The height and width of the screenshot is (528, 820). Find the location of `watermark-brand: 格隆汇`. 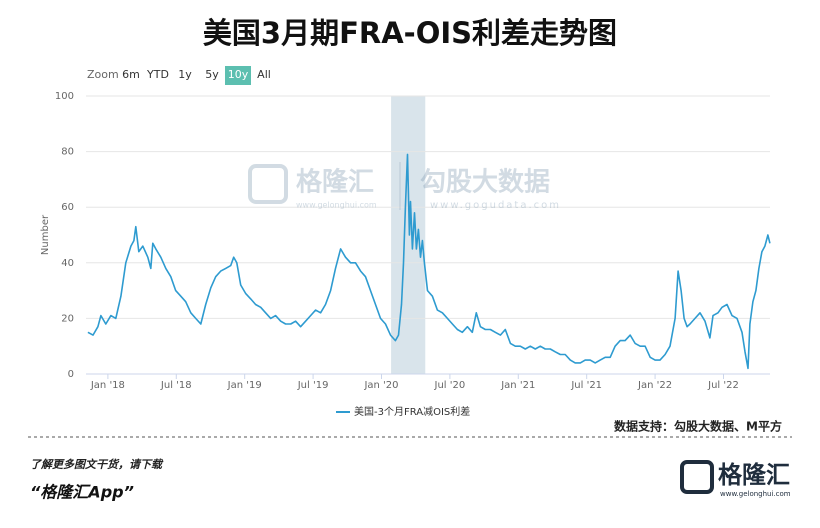

watermark-brand: 格隆汇 is located at coordinates (335, 182).